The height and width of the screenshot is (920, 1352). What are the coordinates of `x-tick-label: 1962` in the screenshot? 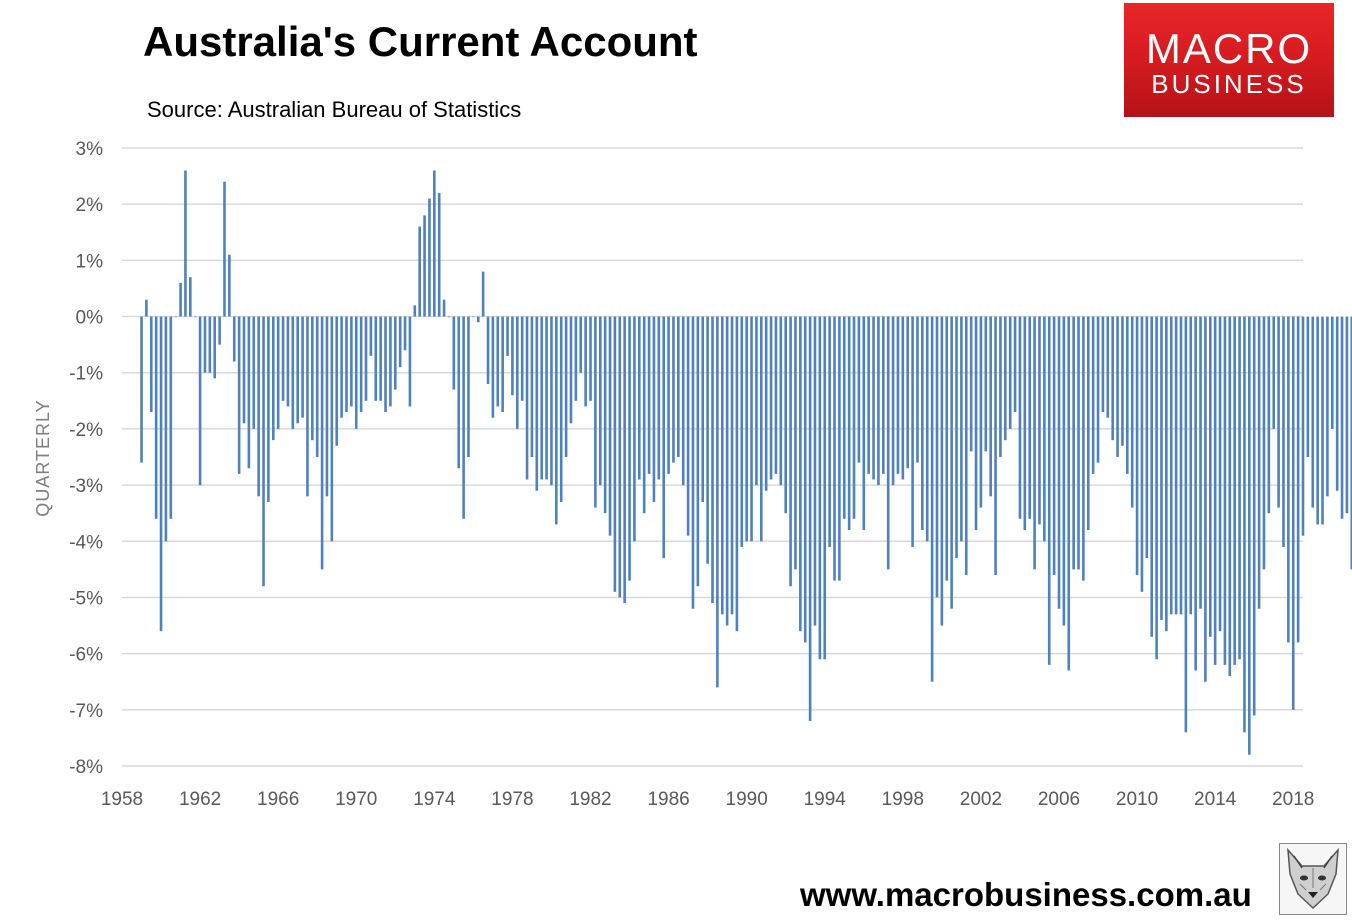 It's located at (200, 799).